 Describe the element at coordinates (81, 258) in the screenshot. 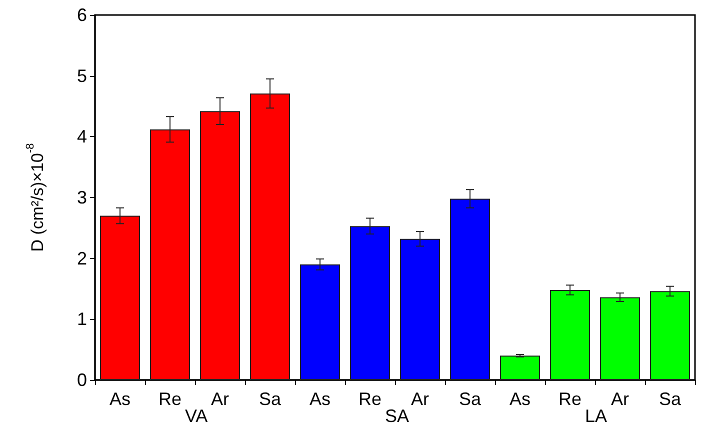

I see `y-tick-label: 2` at that location.